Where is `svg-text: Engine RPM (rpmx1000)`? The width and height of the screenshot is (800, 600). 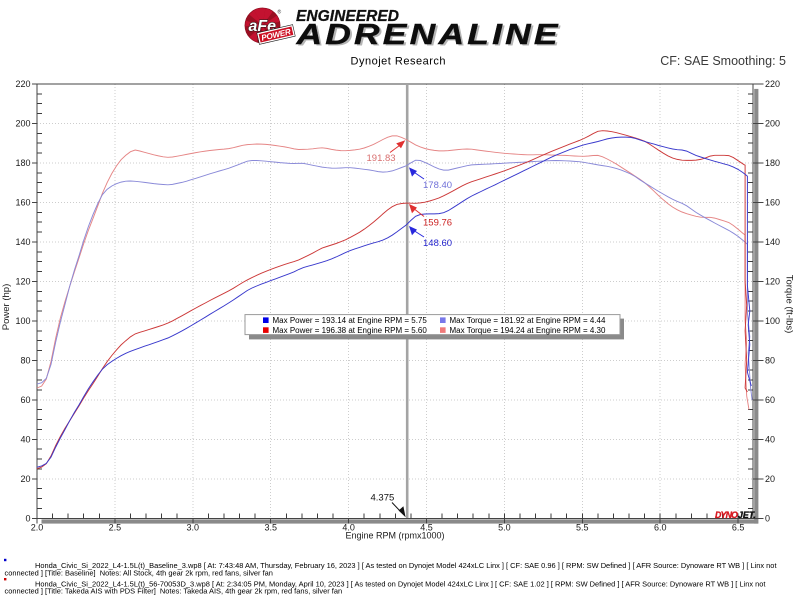 svg-text: Engine RPM (rpmx1000) is located at coordinates (394, 536).